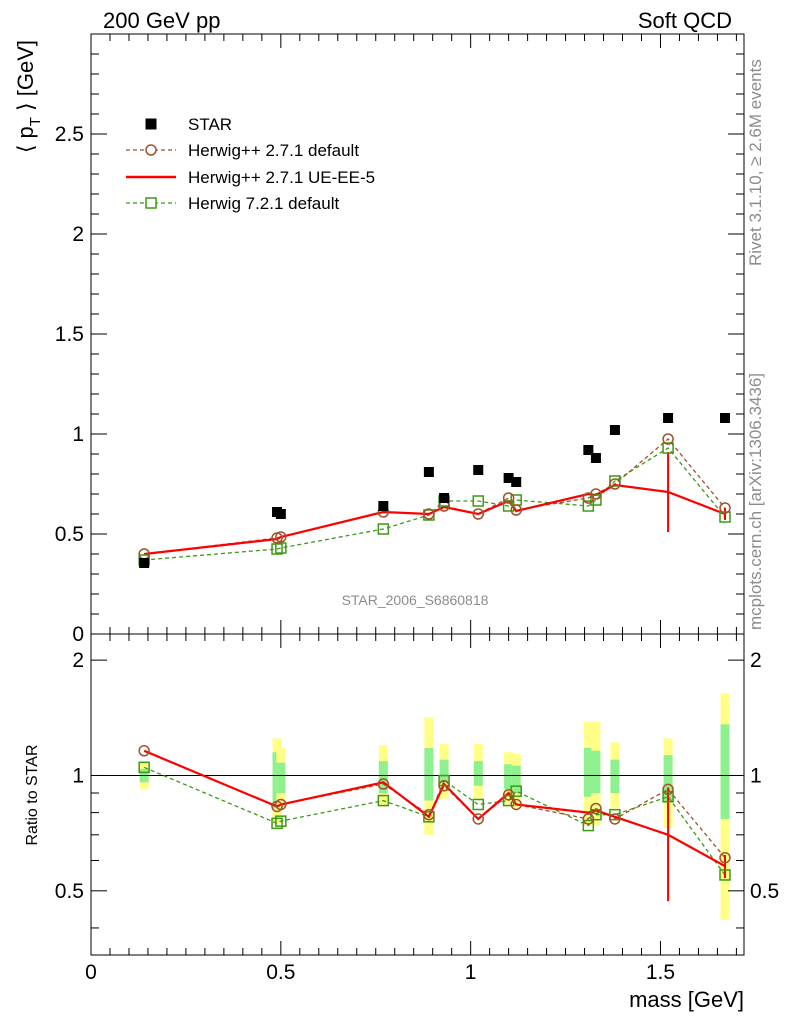  I want to click on x-tick-label: 0, so click(91, 972).